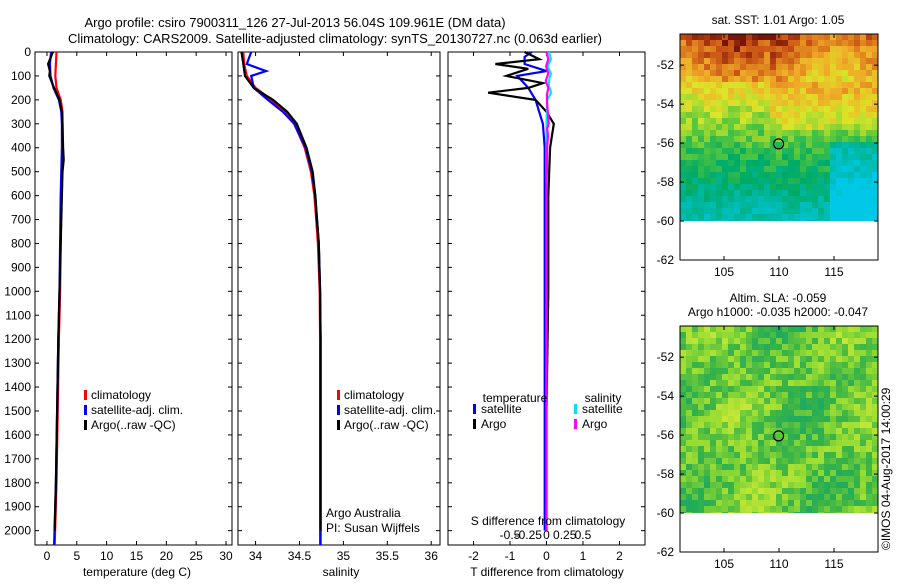  Describe the element at coordinates (666, 474) in the screenshot. I see `sla_map-ytick-label: -58` at that location.